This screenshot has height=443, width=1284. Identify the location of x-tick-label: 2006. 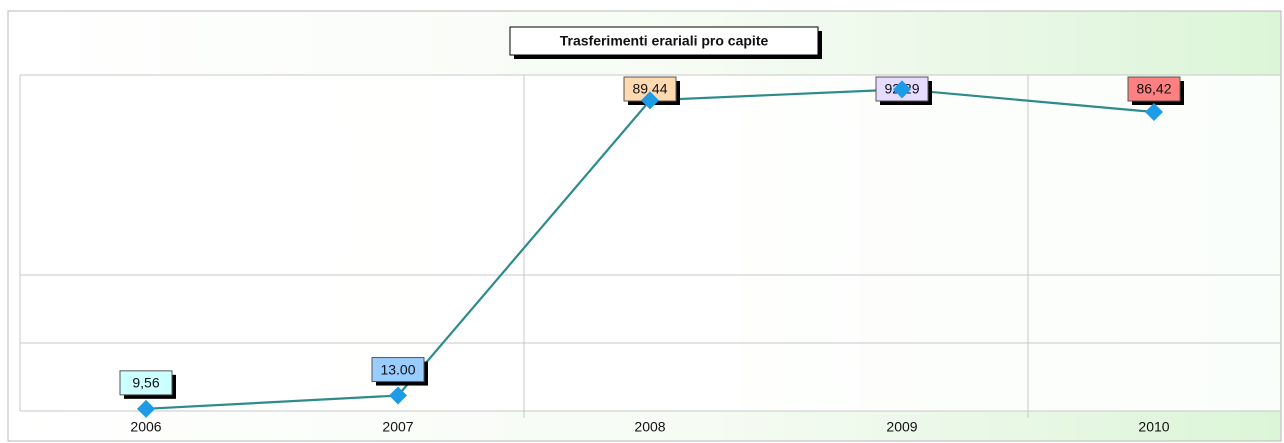
(145, 427).